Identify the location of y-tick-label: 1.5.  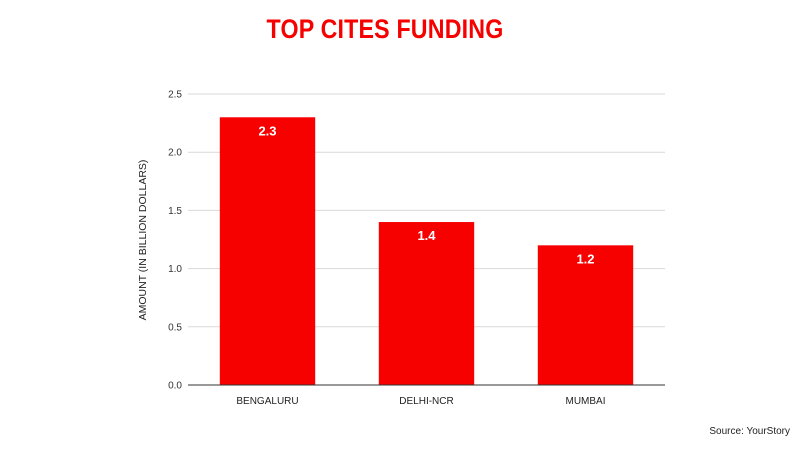
(175, 211).